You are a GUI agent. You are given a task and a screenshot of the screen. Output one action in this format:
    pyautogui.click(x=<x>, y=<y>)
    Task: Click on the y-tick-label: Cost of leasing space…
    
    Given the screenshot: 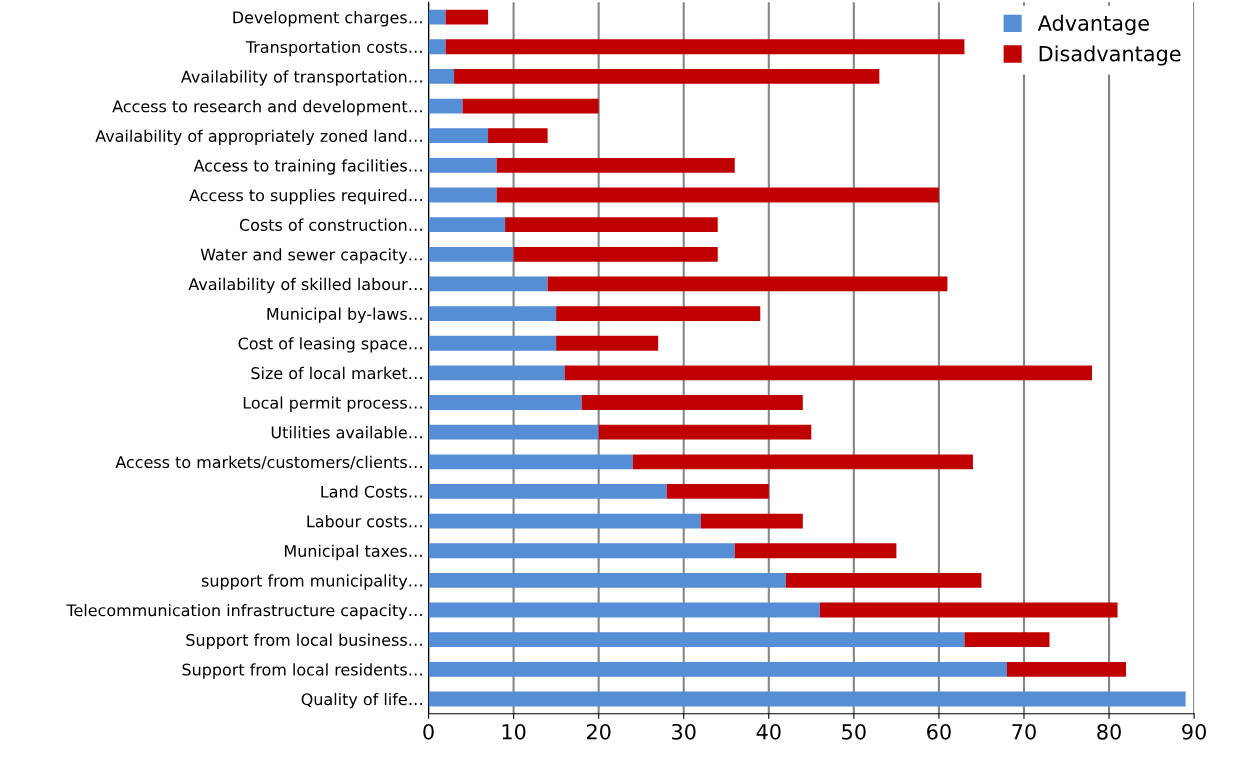 What is the action you would take?
    pyautogui.click(x=330, y=345)
    